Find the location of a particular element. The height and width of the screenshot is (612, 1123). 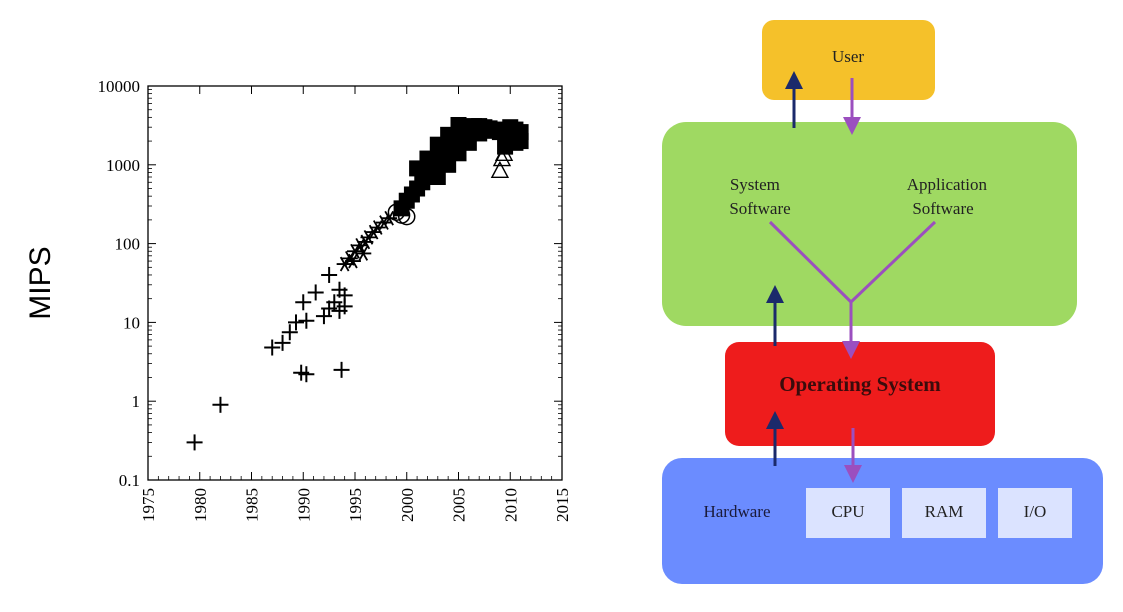

y-tick-label: 1 is located at coordinates (136, 401).